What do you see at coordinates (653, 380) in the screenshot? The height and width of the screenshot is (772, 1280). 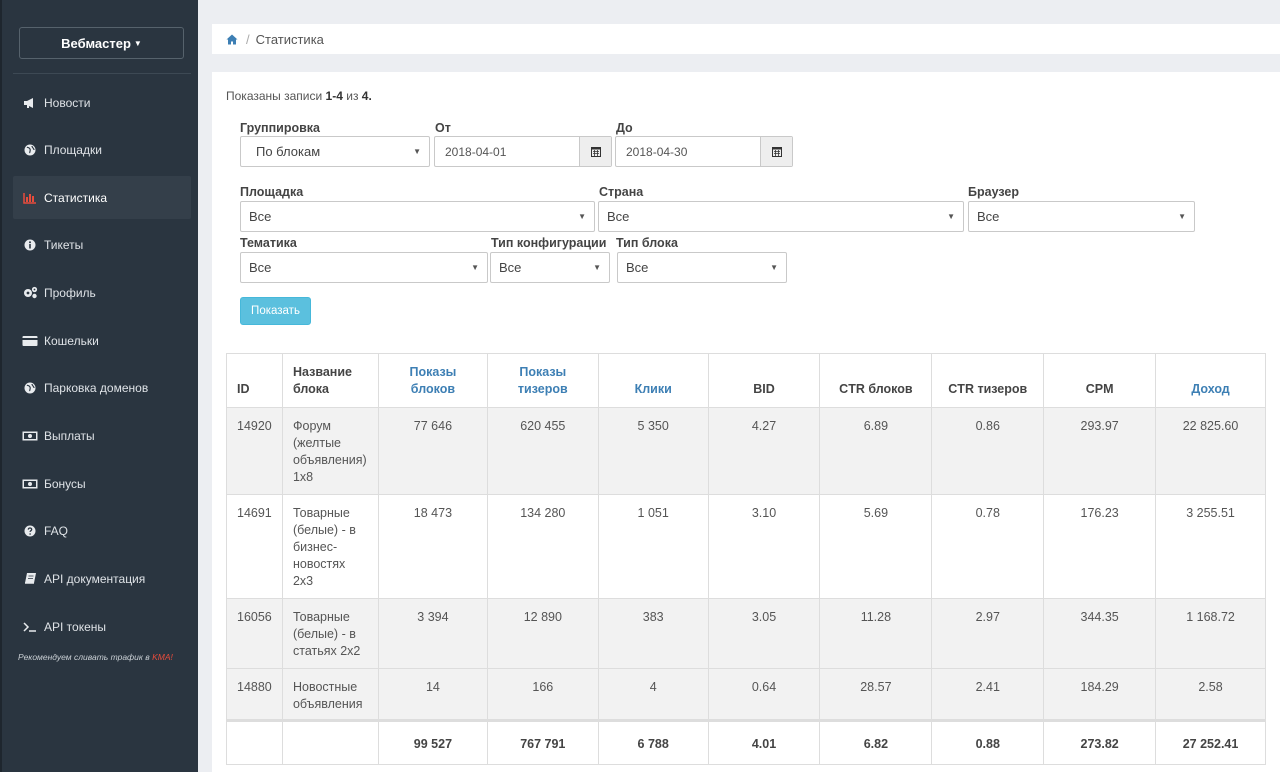 I see `col-header-clicks: Клики` at bounding box center [653, 380].